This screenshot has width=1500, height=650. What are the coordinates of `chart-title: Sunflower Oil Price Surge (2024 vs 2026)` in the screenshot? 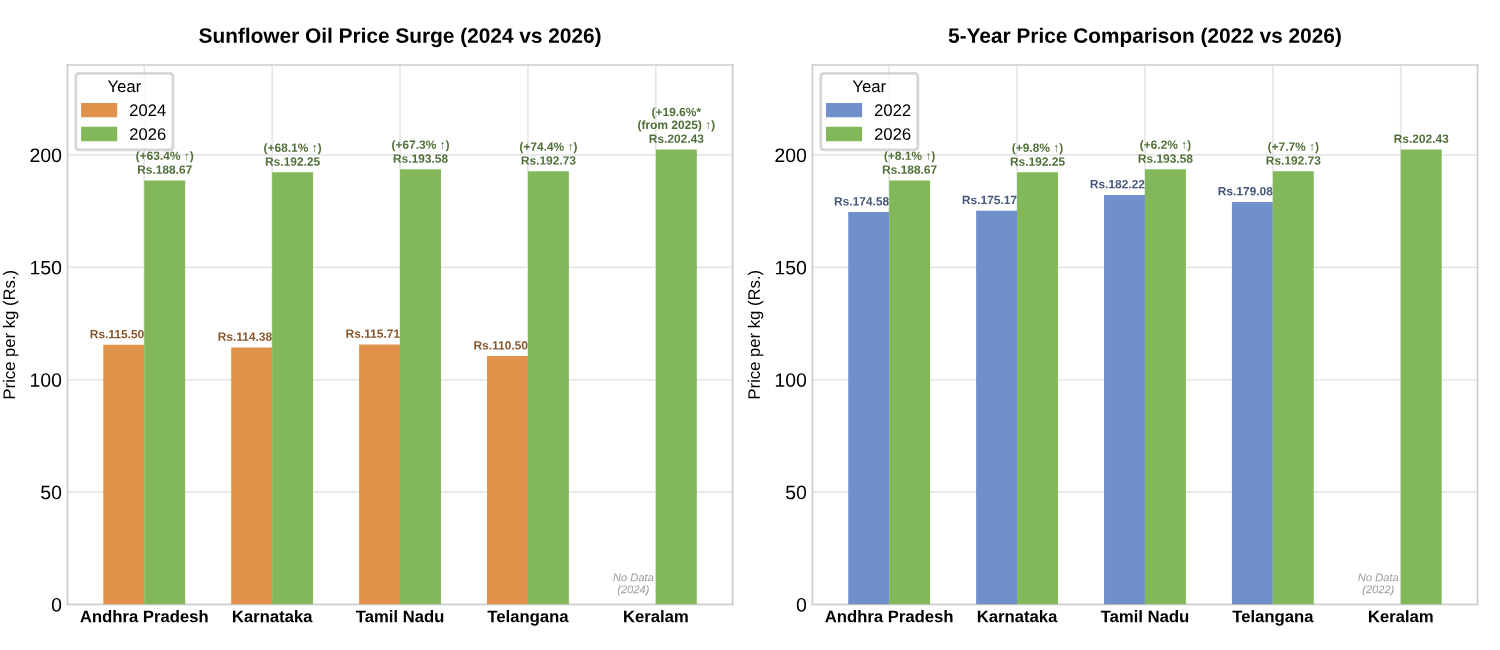 It's located at (400, 37).